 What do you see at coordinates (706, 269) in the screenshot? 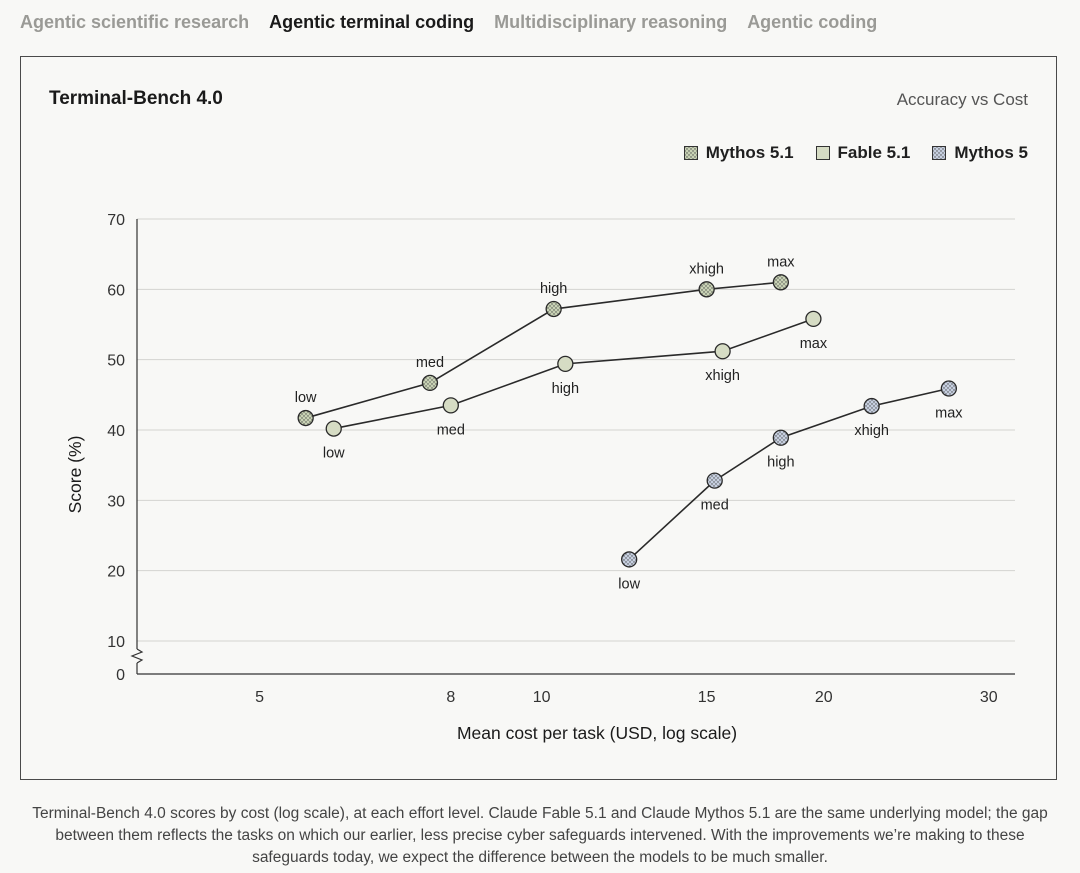
I see `point-label-mythos-5-1-xhigh: xhigh` at bounding box center [706, 269].